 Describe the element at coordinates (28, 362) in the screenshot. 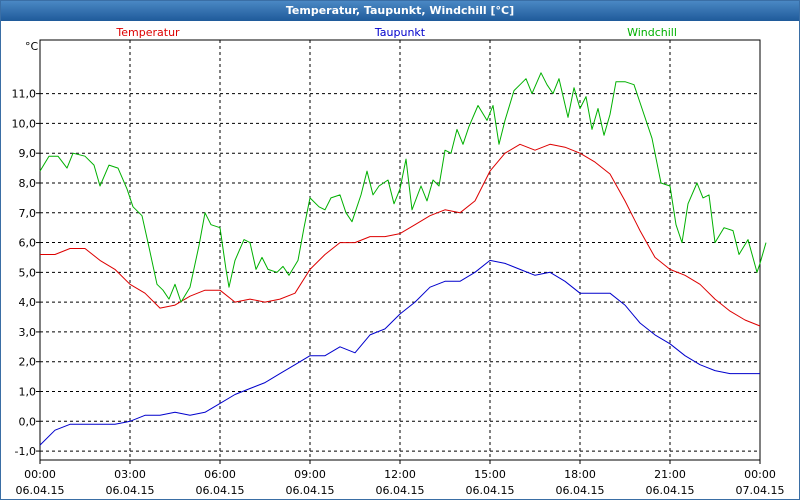

I see `y-tick-label: 2,0` at that location.